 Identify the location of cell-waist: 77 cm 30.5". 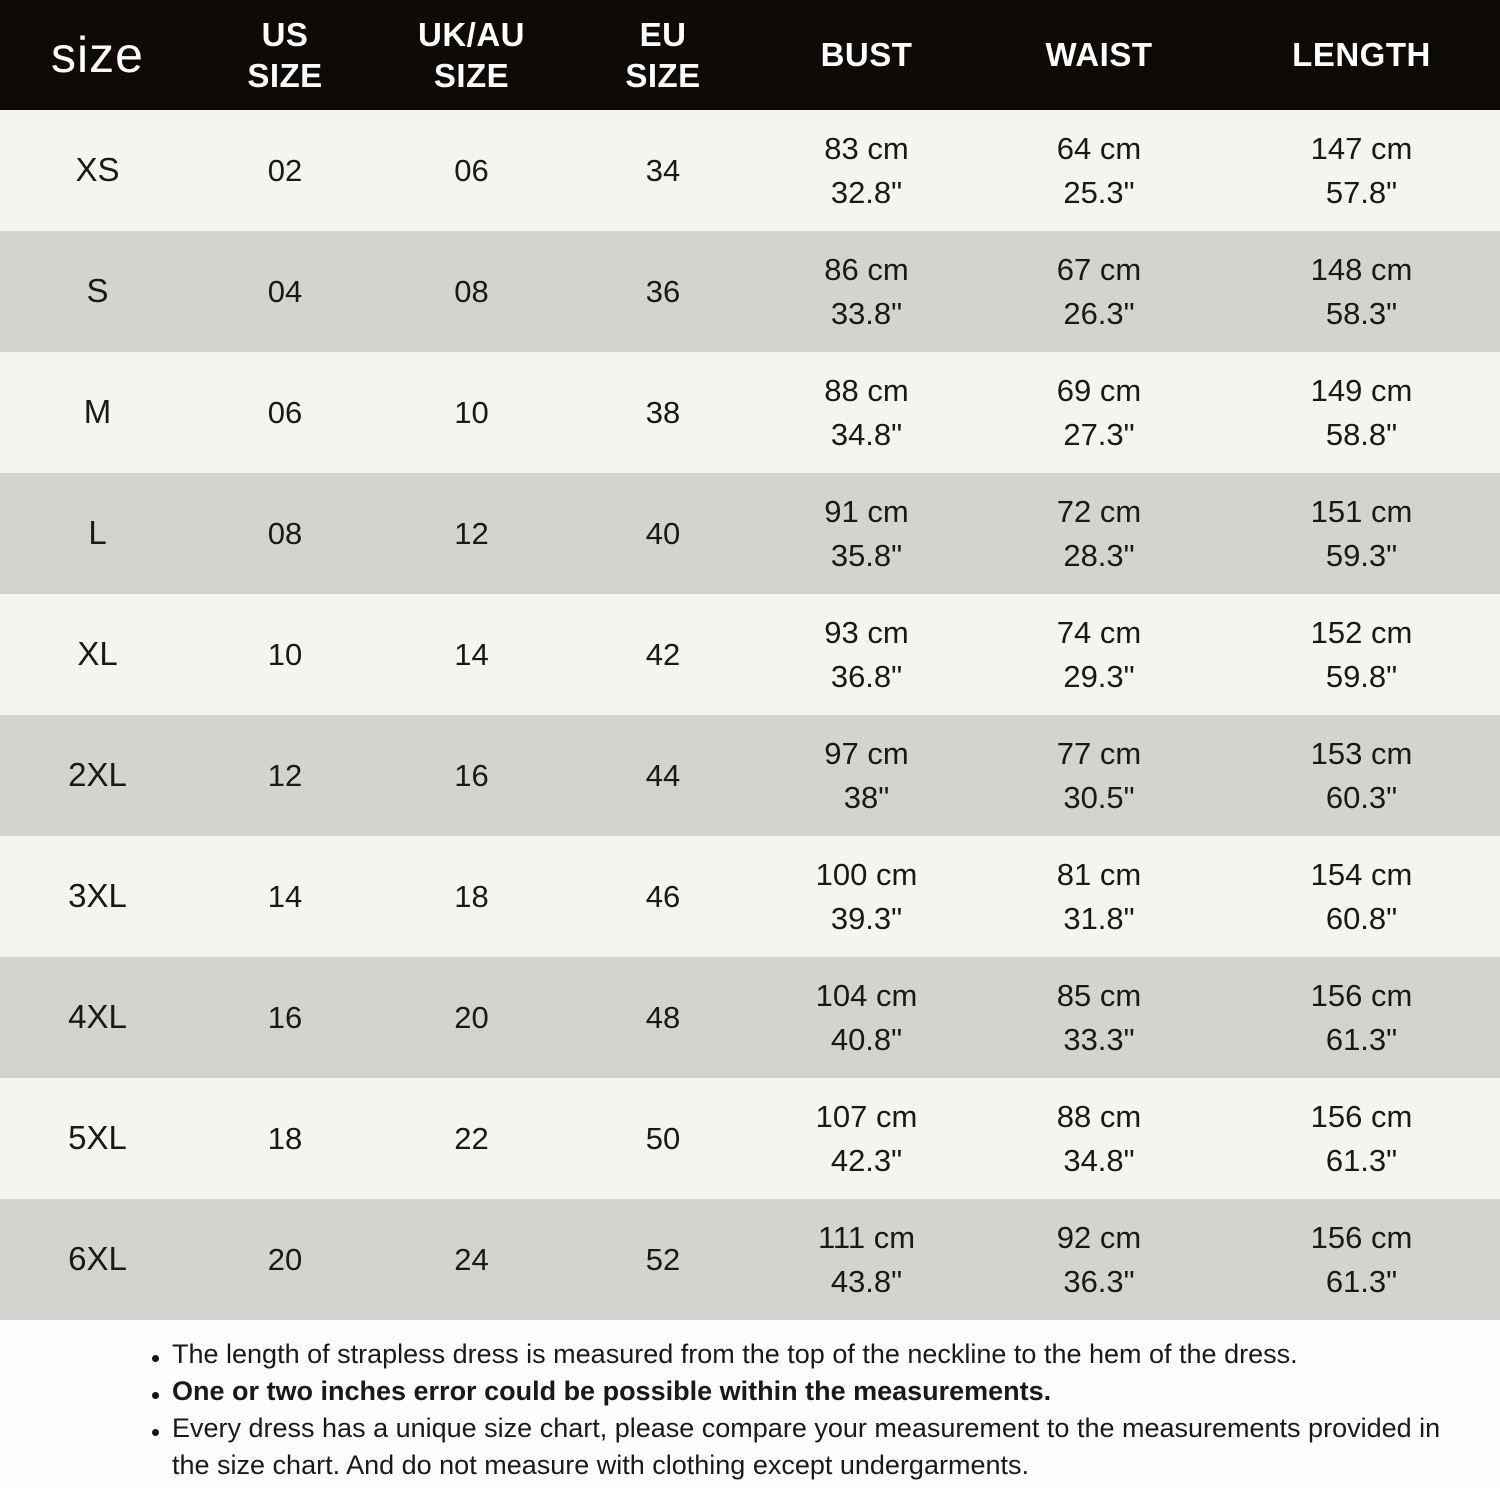
(1099, 775).